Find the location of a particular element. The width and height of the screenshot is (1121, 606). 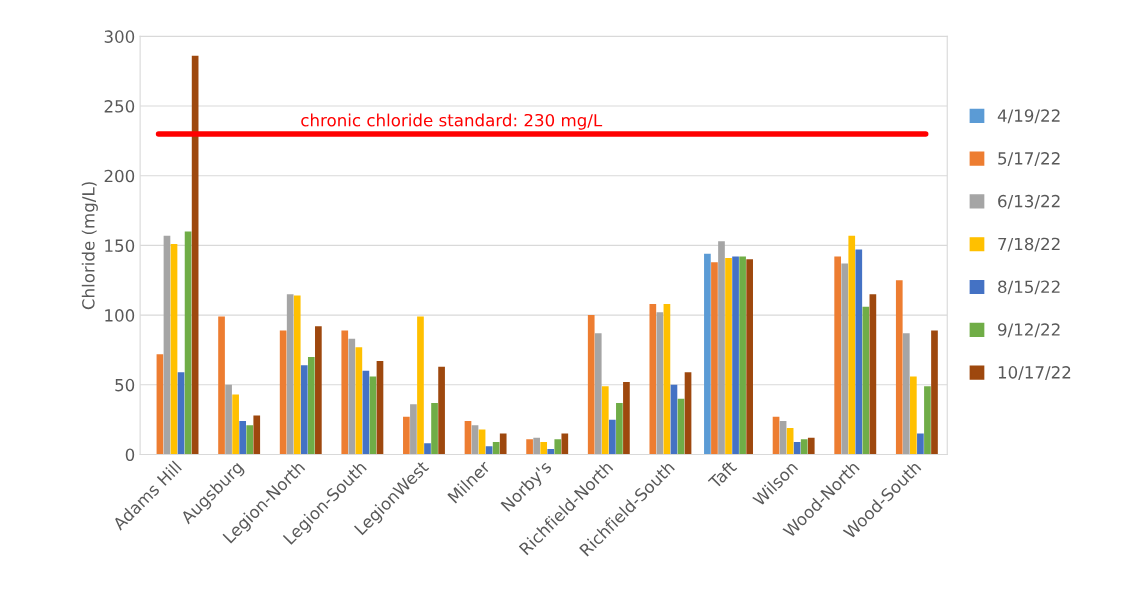

y-tick-label: 50 is located at coordinates (125, 385).